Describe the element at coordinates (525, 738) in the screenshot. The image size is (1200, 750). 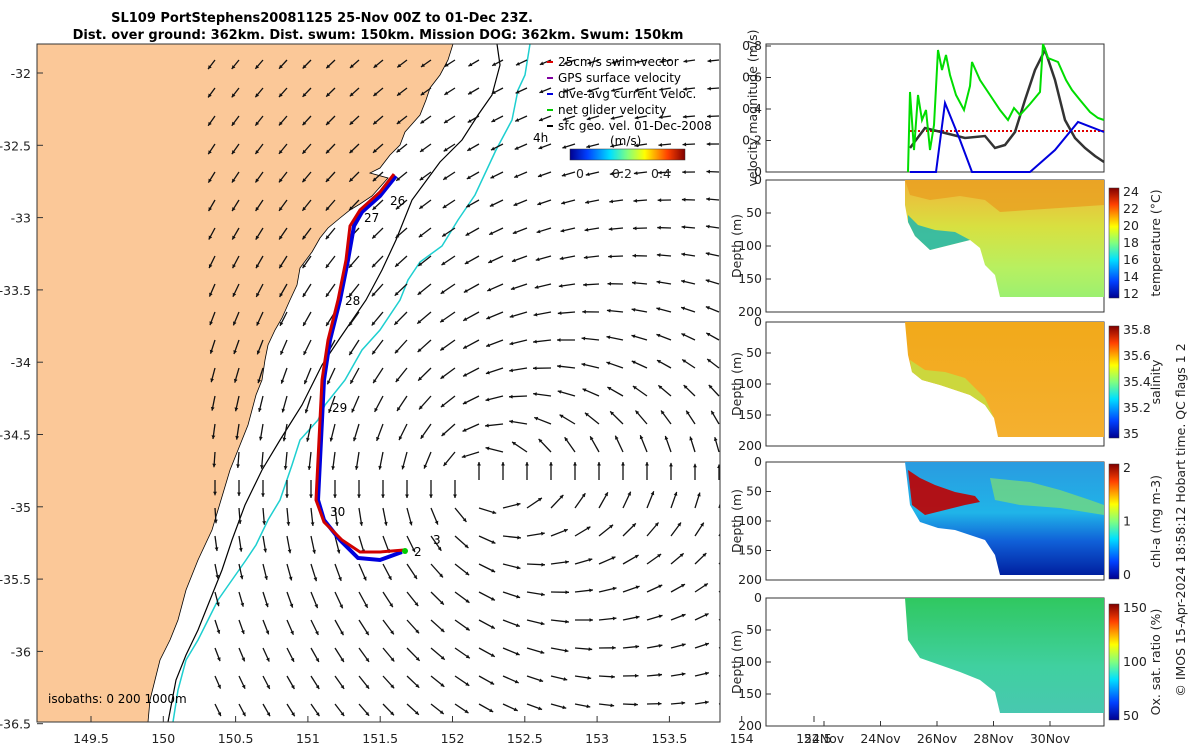
I see `lon-tick-label: 152.5` at that location.